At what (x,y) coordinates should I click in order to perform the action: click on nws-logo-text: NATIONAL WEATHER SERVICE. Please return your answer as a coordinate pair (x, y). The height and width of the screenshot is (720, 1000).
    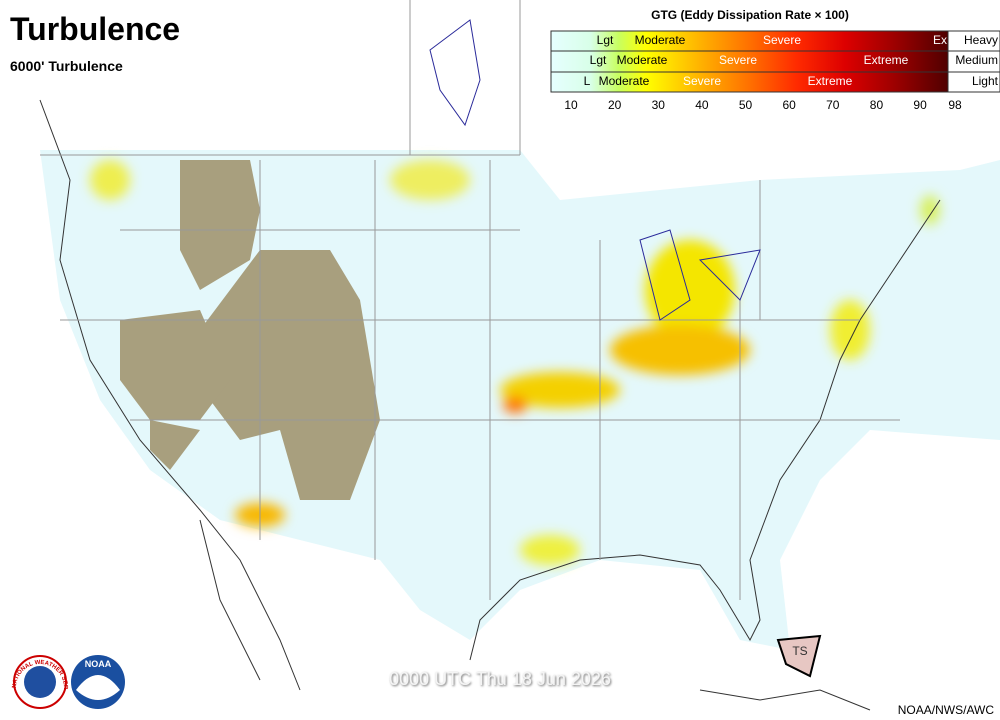
    Looking at the image, I should click on (34, 345).